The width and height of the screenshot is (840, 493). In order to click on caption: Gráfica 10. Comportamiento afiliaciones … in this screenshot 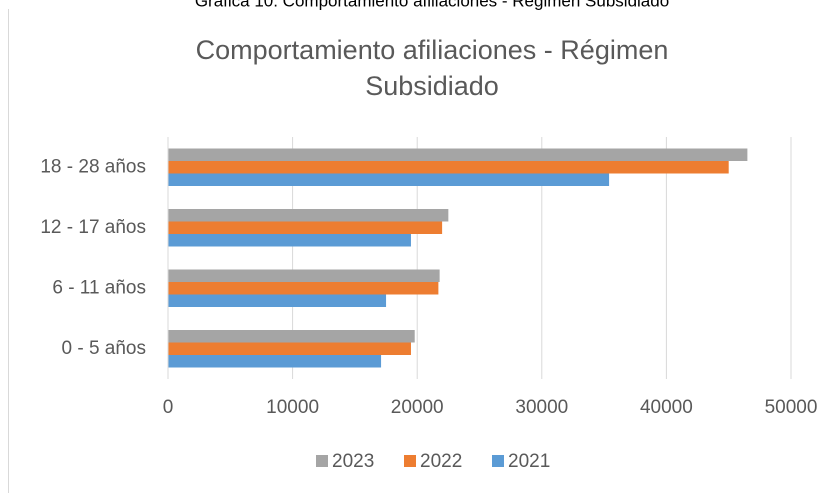, I will do `click(432, 5)`.